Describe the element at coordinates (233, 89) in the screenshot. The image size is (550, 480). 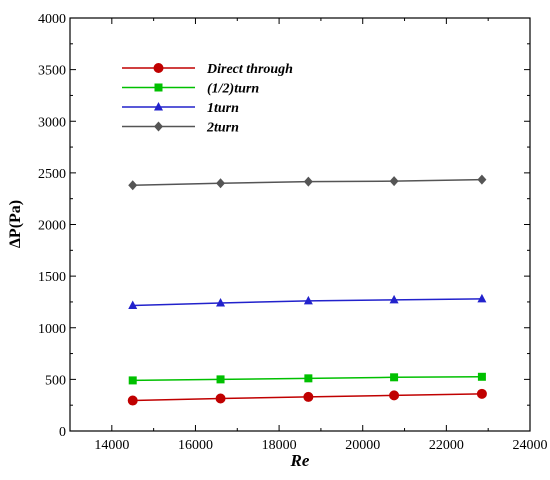
I see `legend-label: (1/2)turn` at that location.